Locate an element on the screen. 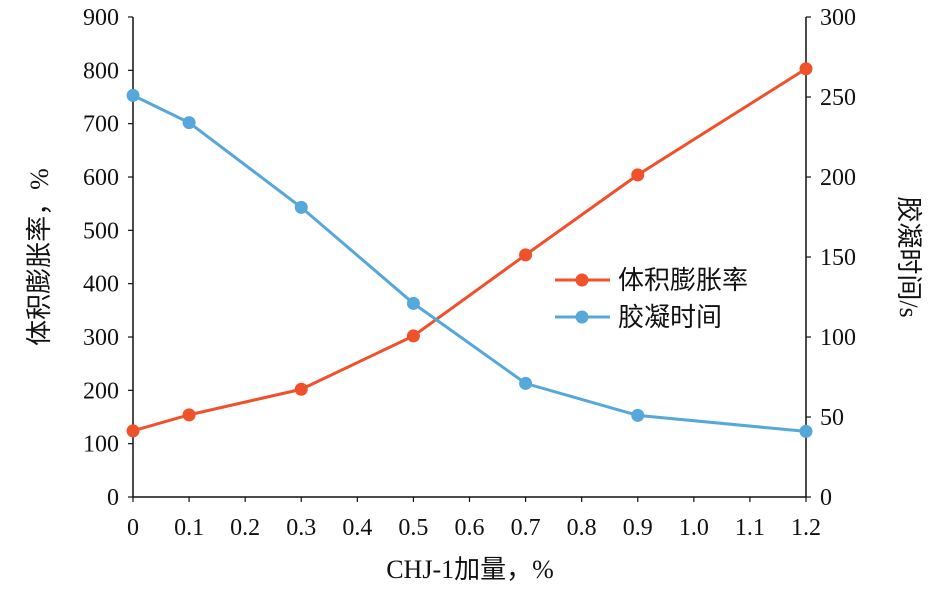 The width and height of the screenshot is (945, 589). y-tick-label: 0 is located at coordinates (113, 498).